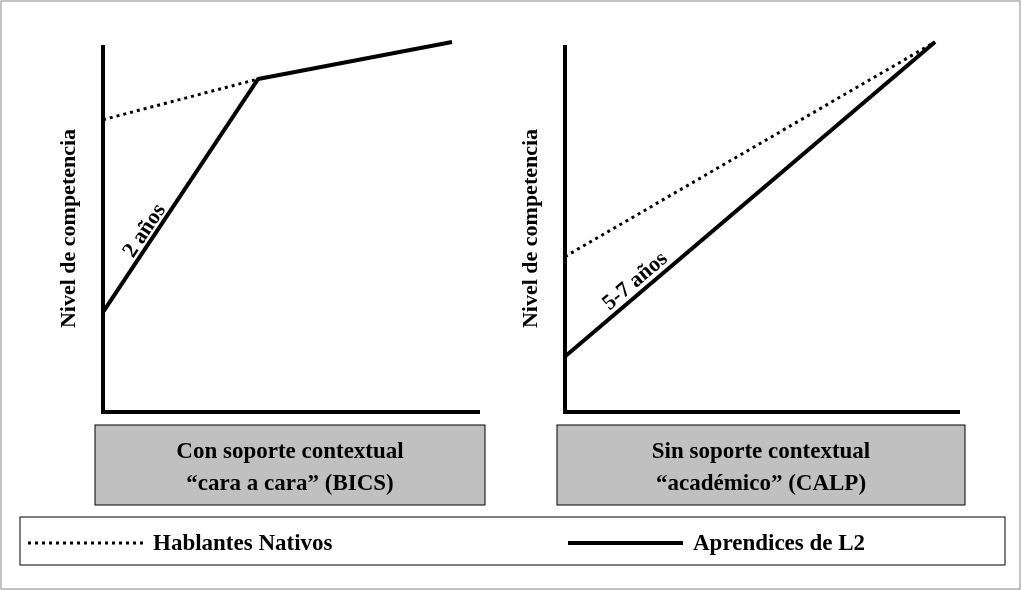  I want to click on legend-label: Hablantes Nativos, so click(243, 542).